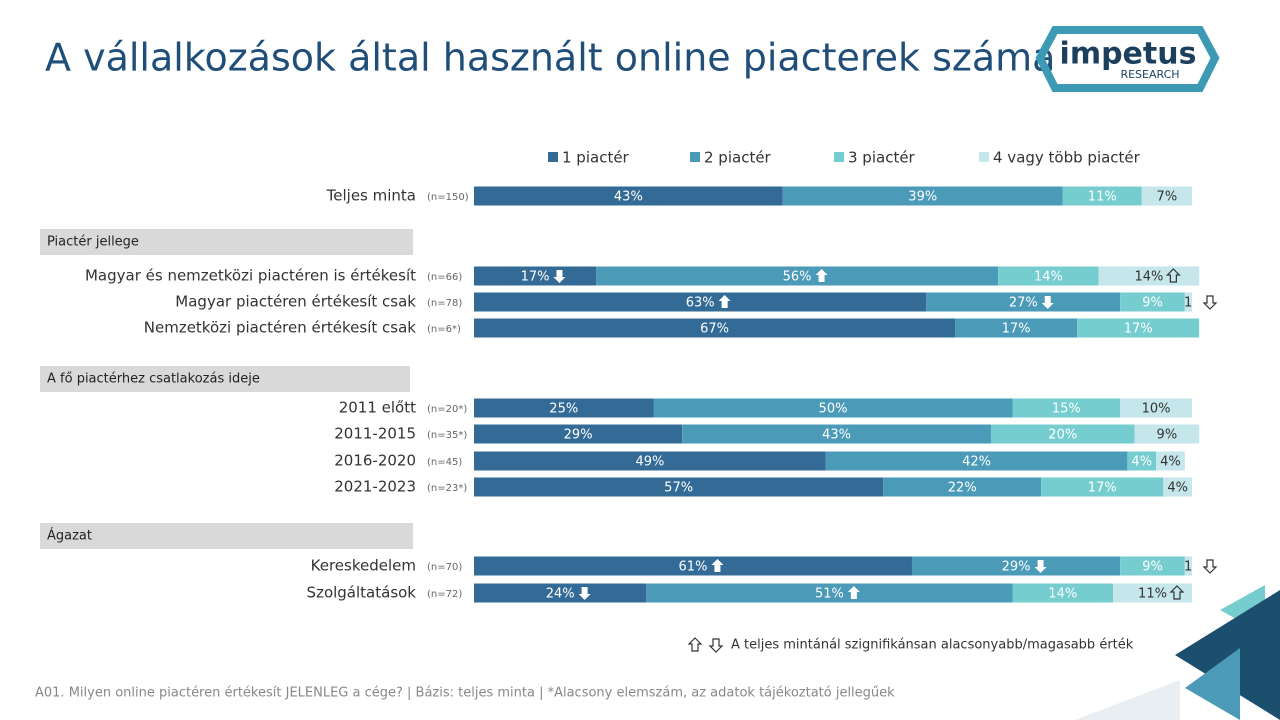 Image resolution: width=1280 pixels, height=720 pixels. What do you see at coordinates (447, 488) in the screenshot?
I see `sample-size: (n=23*)` at bounding box center [447, 488].